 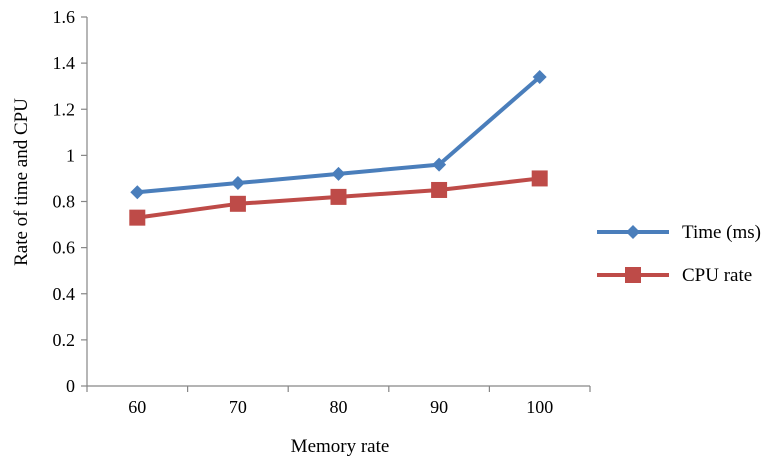 I want to click on legend-item: Time (ms), so click(x=679, y=232).